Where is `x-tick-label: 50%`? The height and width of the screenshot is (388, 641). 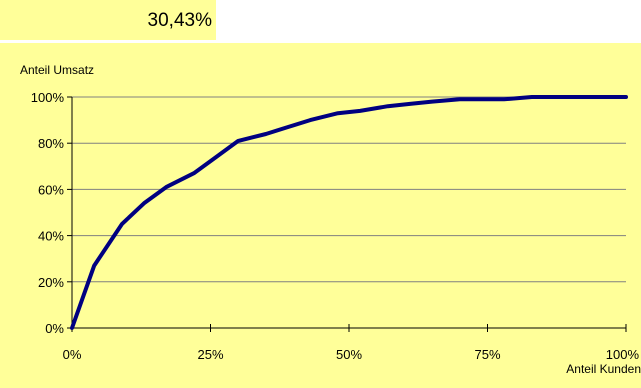 x-tick-label: 50% is located at coordinates (349, 354).